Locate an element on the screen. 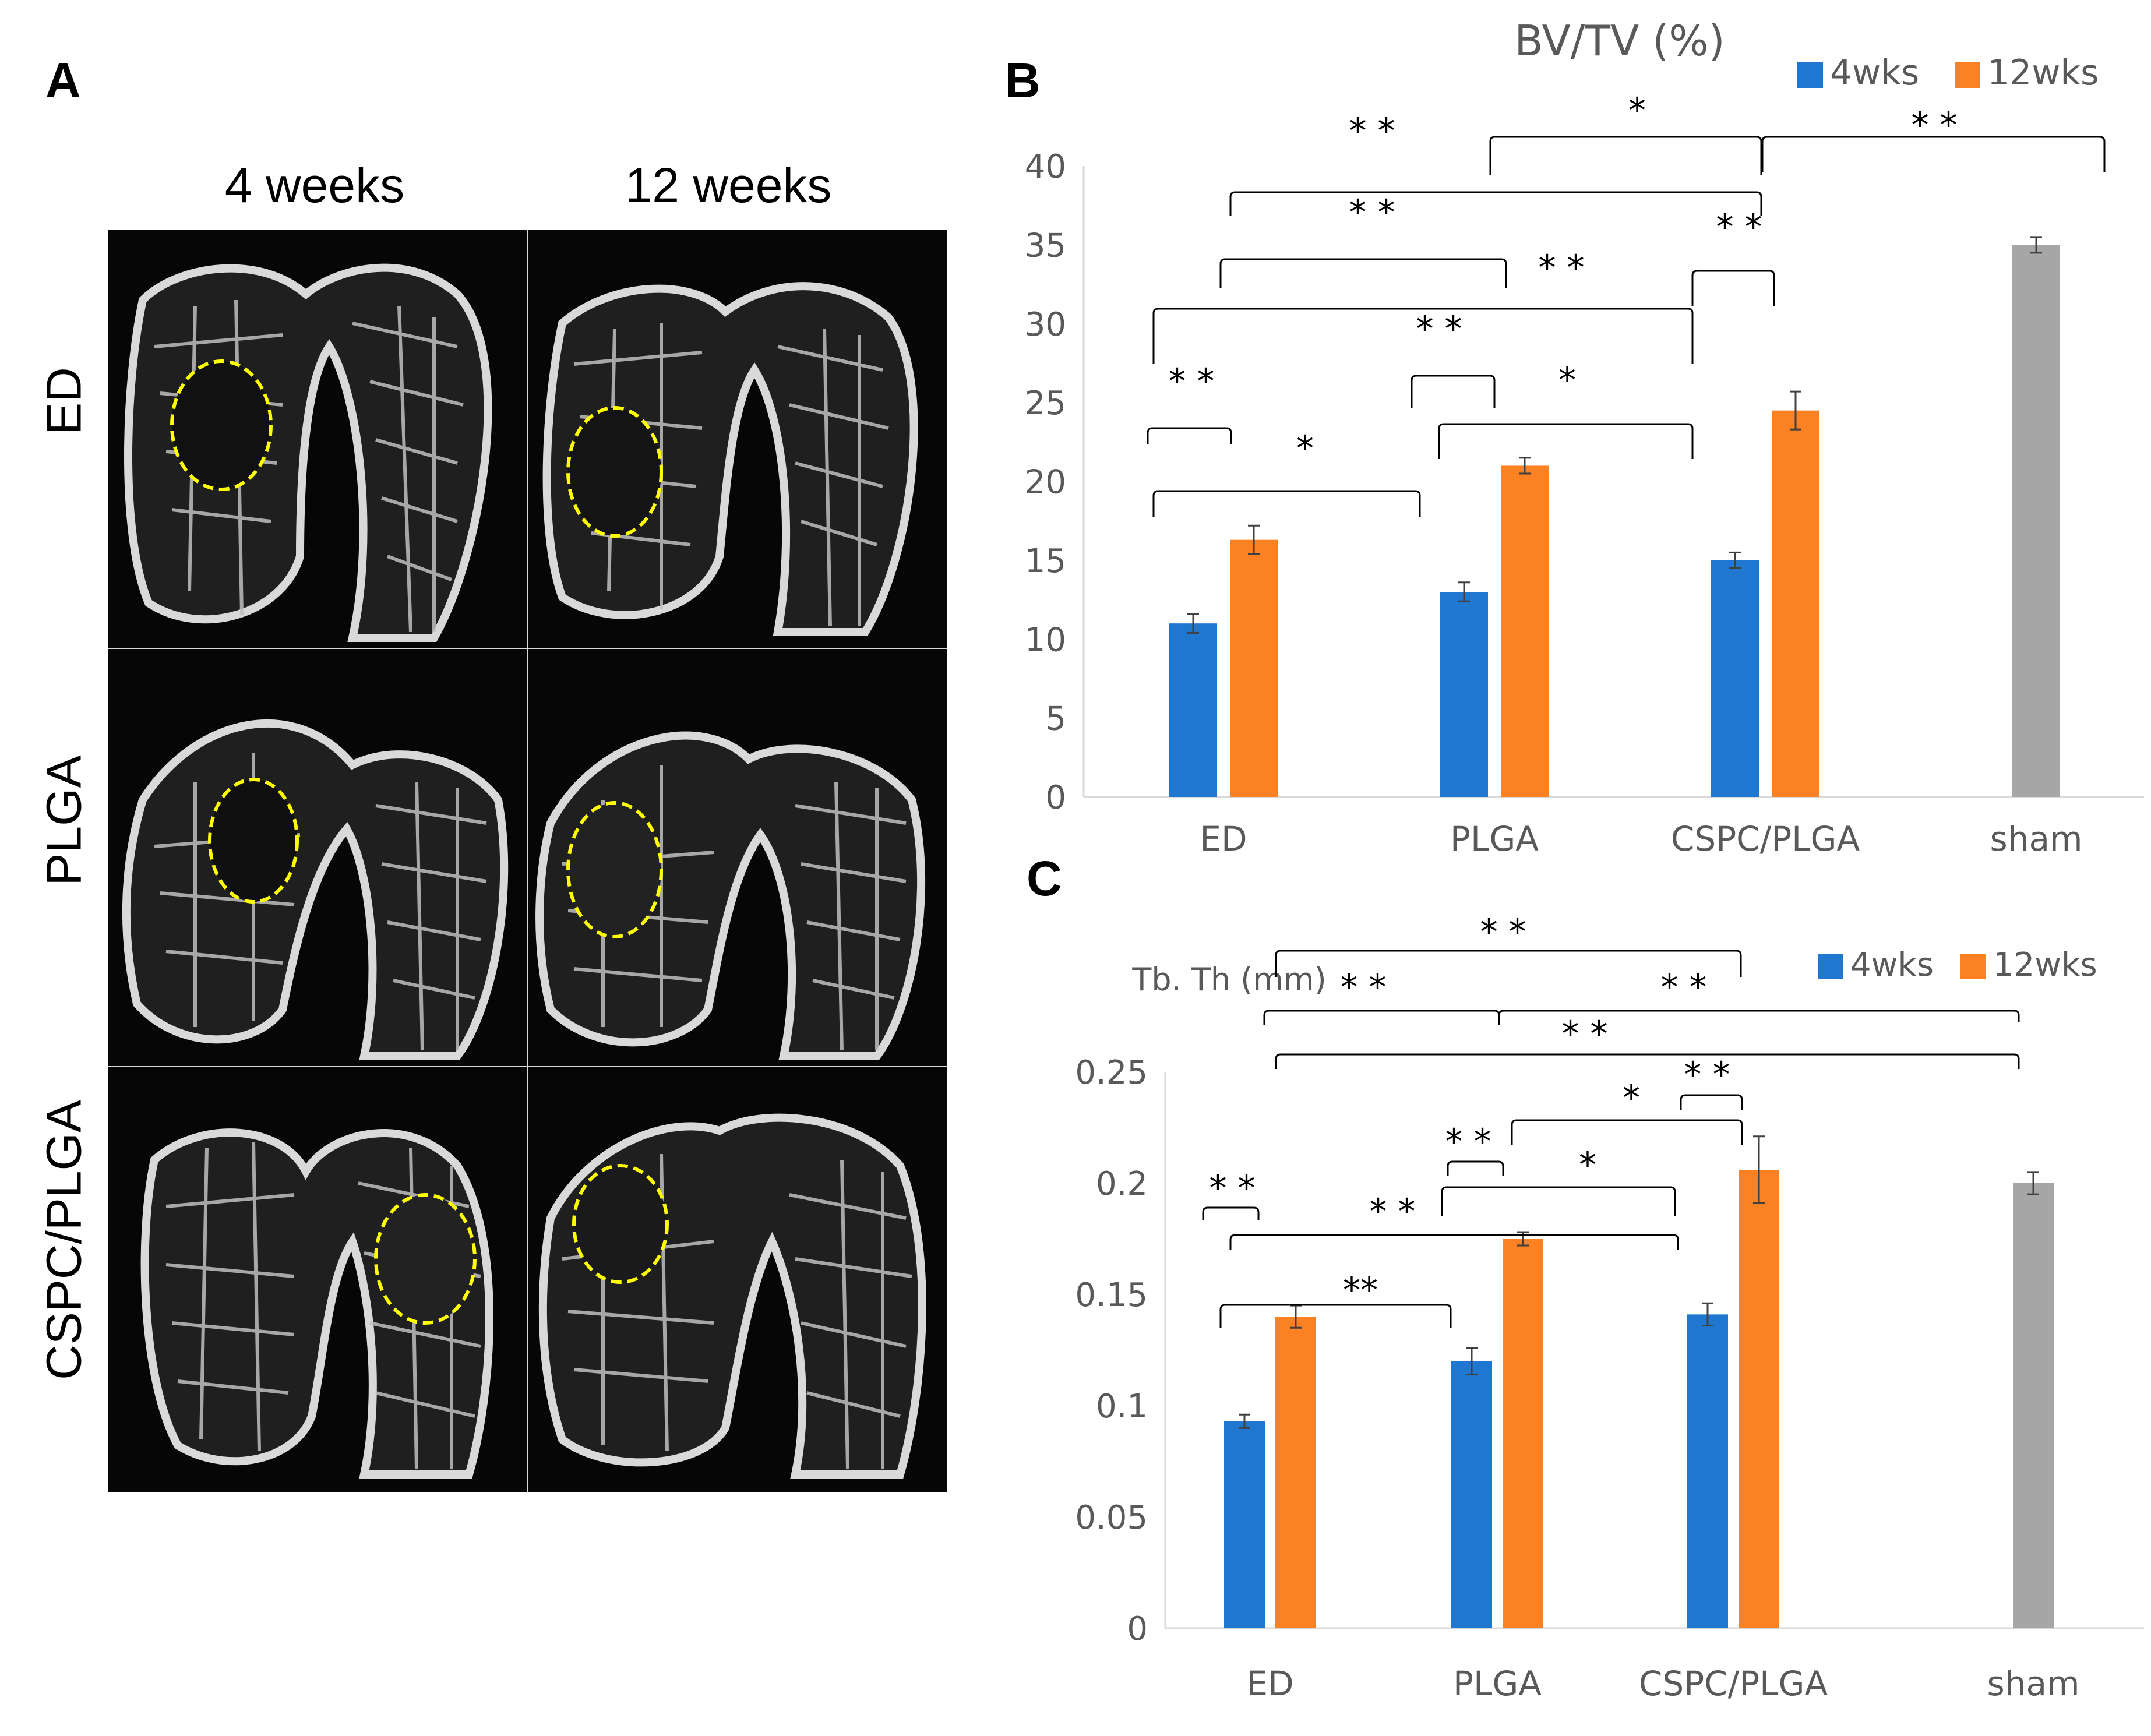 The image size is (2151, 1736). y-tick-label: 40 is located at coordinates (1045, 167).